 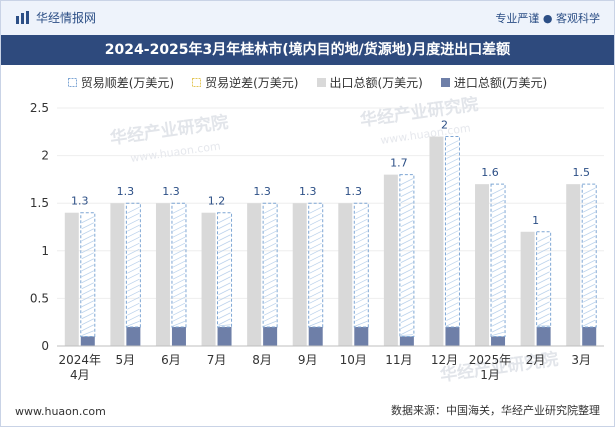 What do you see at coordinates (536, 360) in the screenshot?
I see `x-tick-label: 2月` at bounding box center [536, 360].